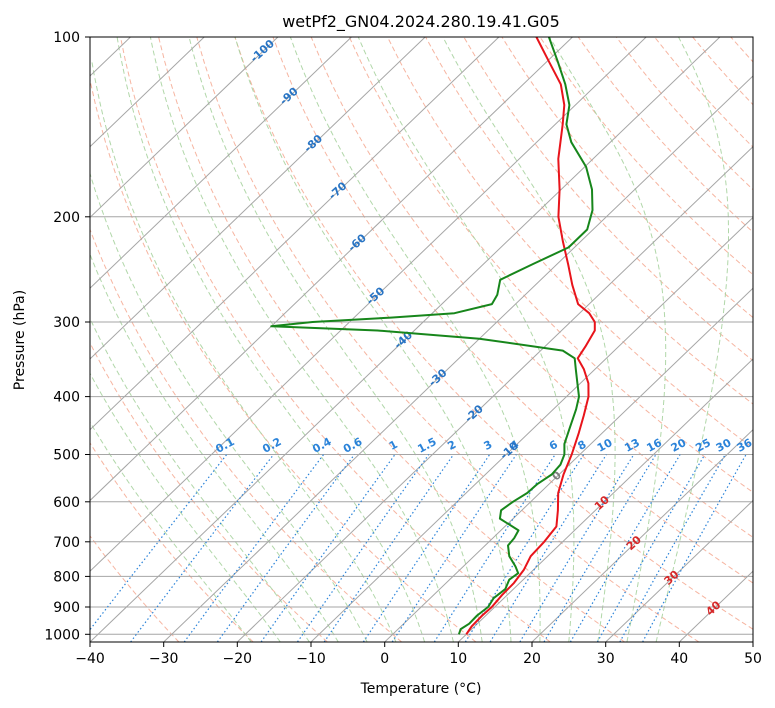  What do you see at coordinates (66, 608) in the screenshot?
I see `y-tick-label: 900` at bounding box center [66, 608].